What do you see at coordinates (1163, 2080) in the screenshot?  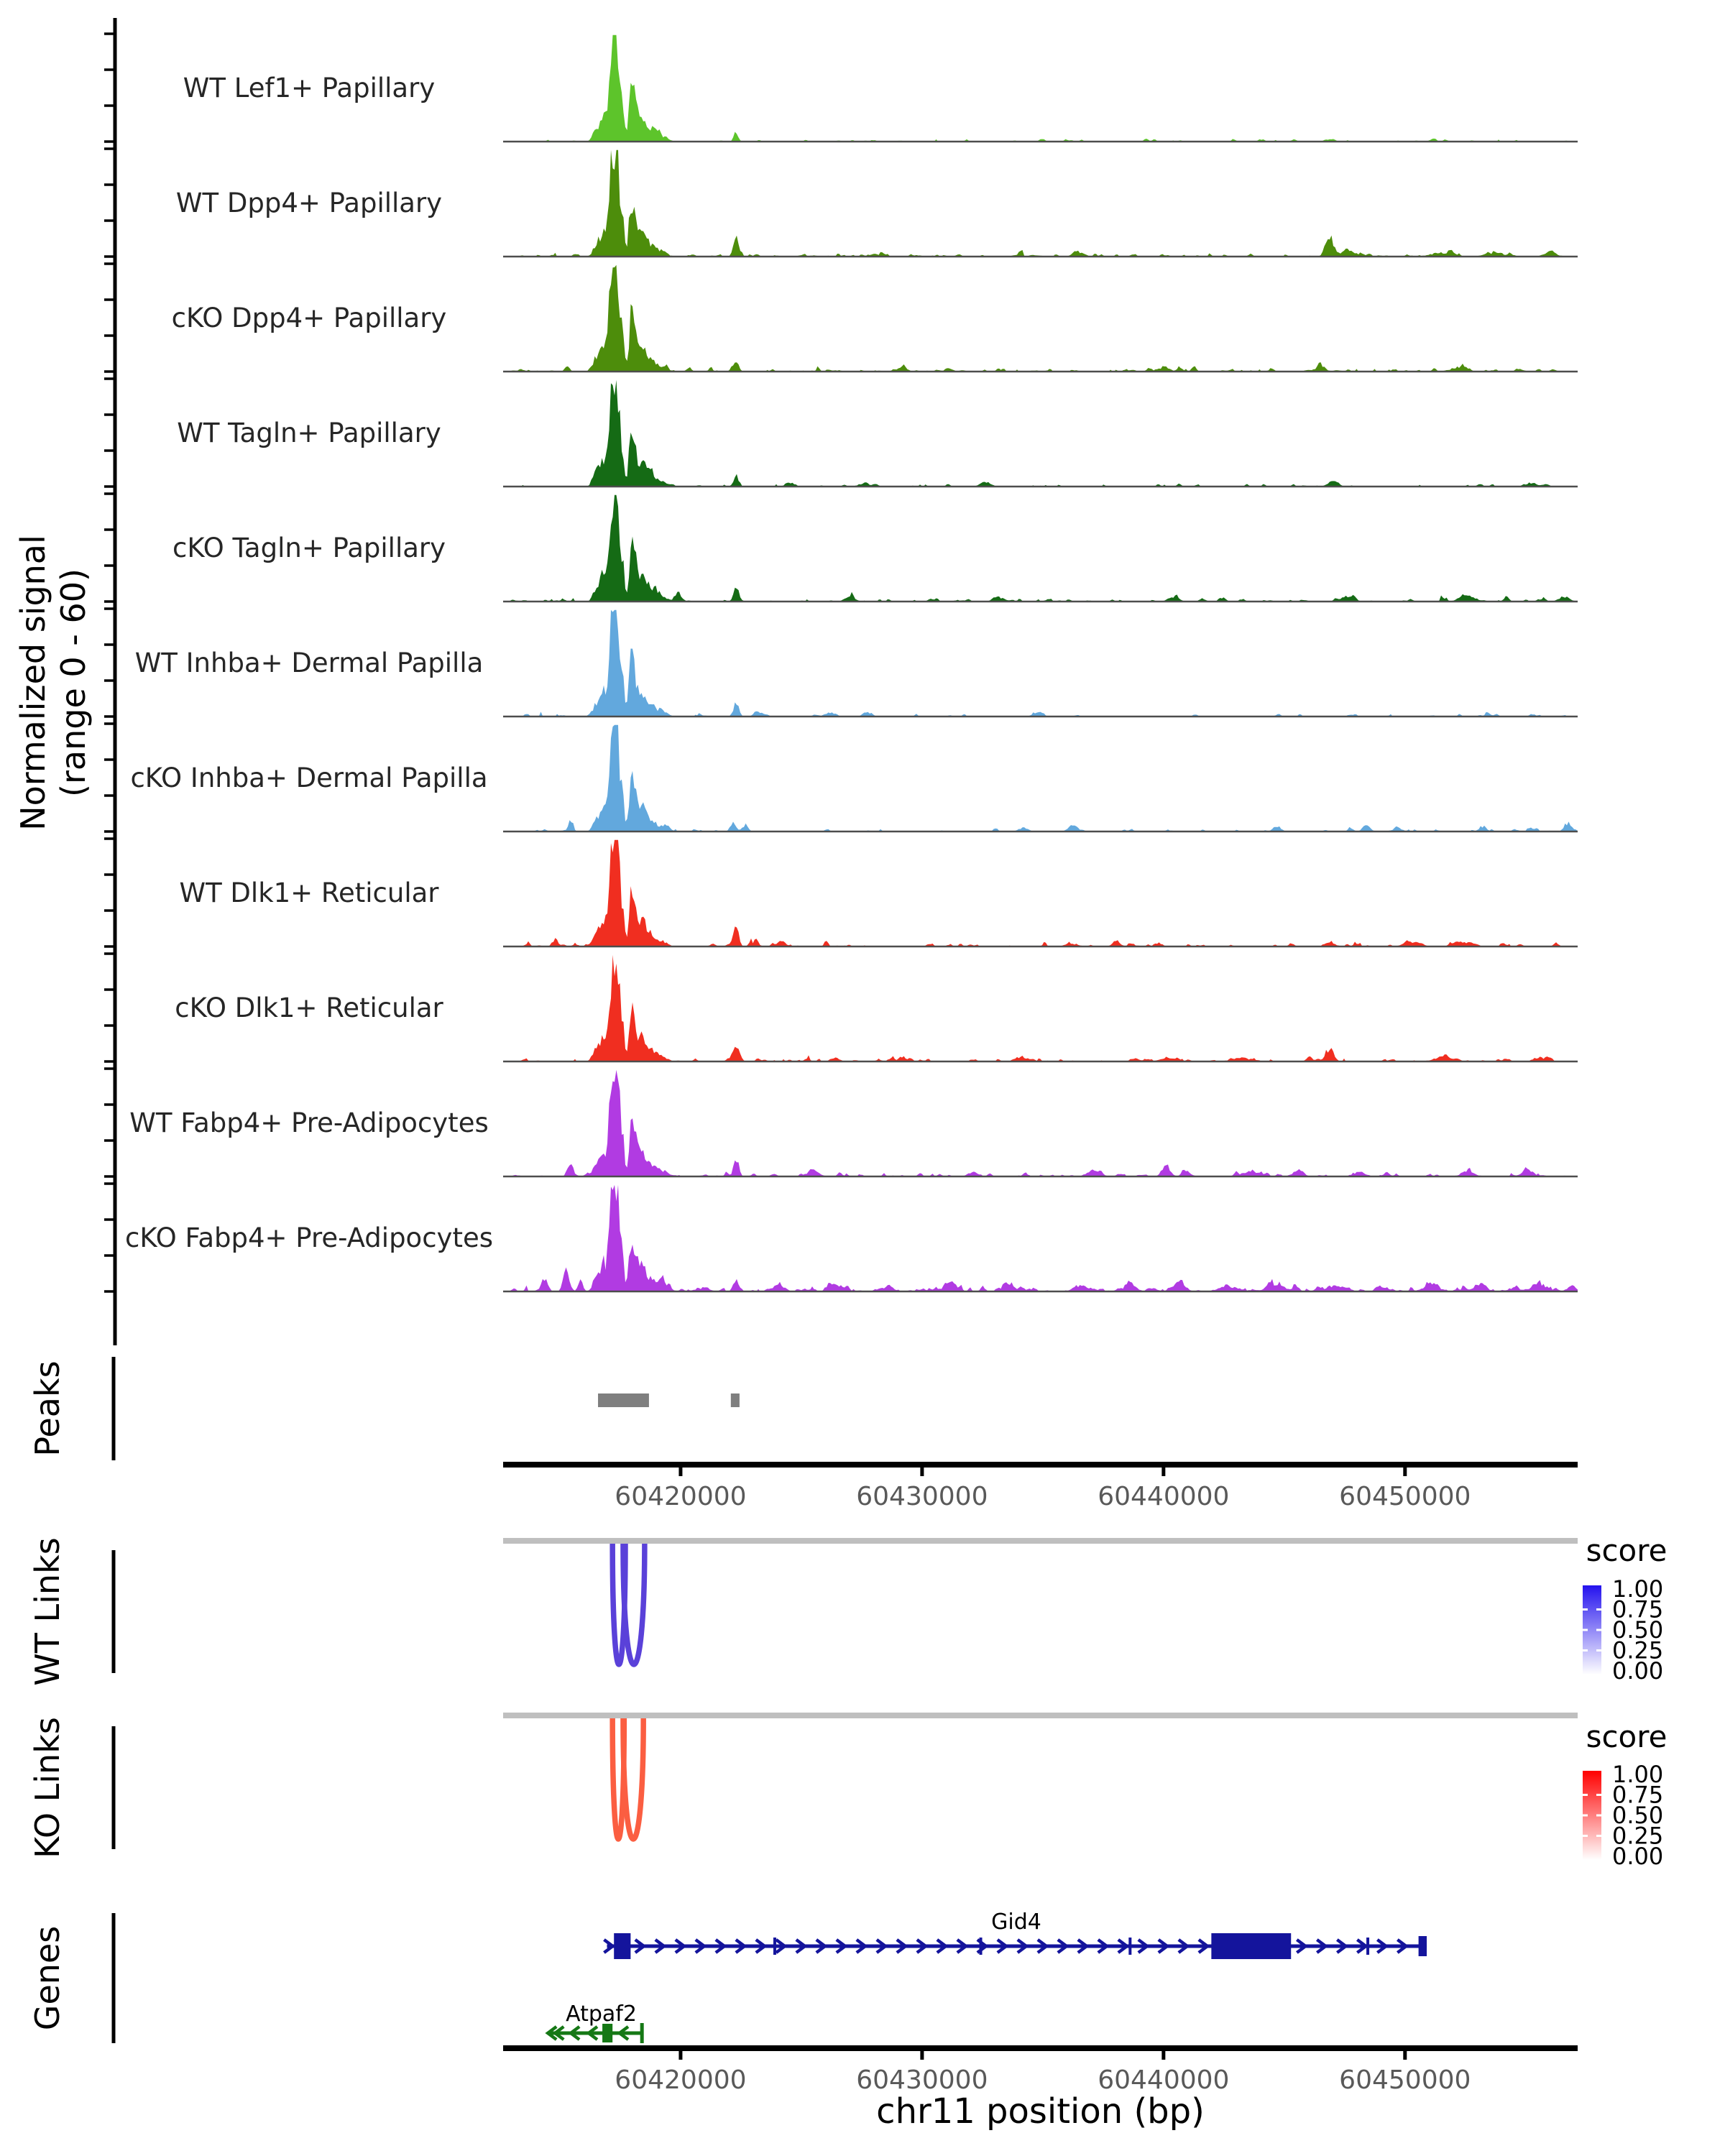 I see `genome-axis-tick-label: 60440000` at bounding box center [1163, 2080].